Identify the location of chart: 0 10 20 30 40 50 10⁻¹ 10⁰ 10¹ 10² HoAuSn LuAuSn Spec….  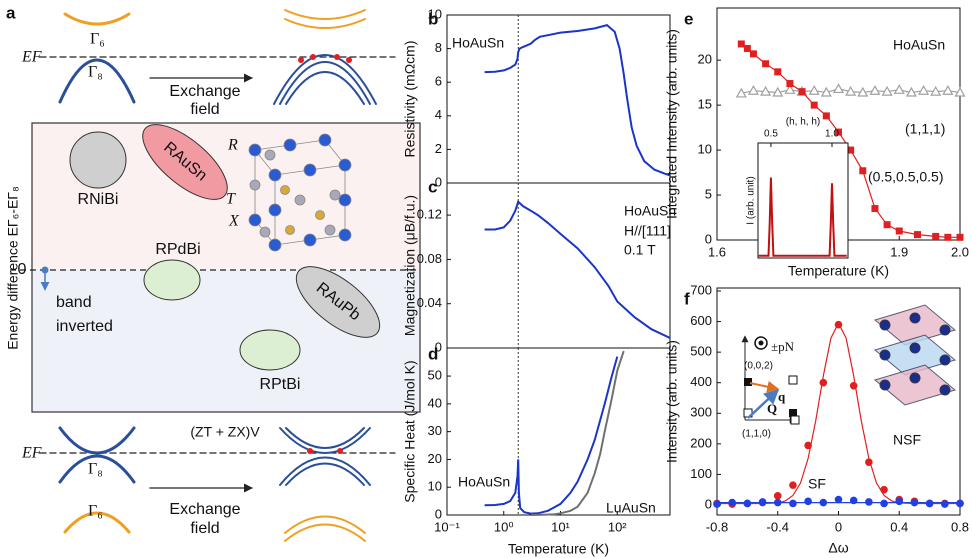
(536, 450).